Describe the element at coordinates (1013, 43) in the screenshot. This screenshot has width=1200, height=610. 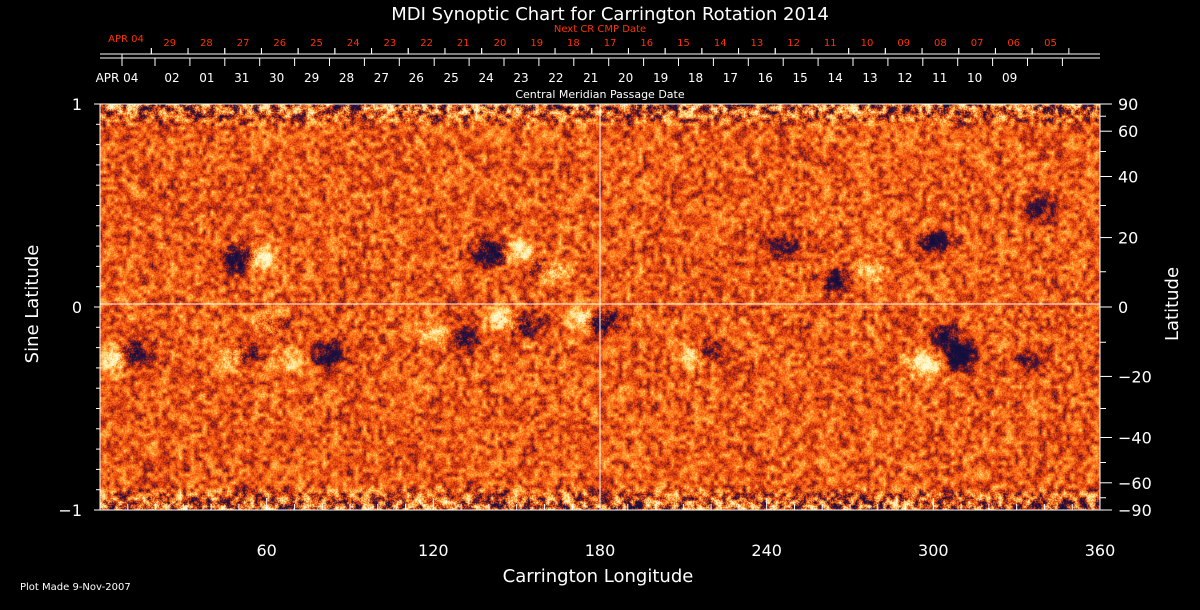
I see `next-cr-date-label: 06` at that location.